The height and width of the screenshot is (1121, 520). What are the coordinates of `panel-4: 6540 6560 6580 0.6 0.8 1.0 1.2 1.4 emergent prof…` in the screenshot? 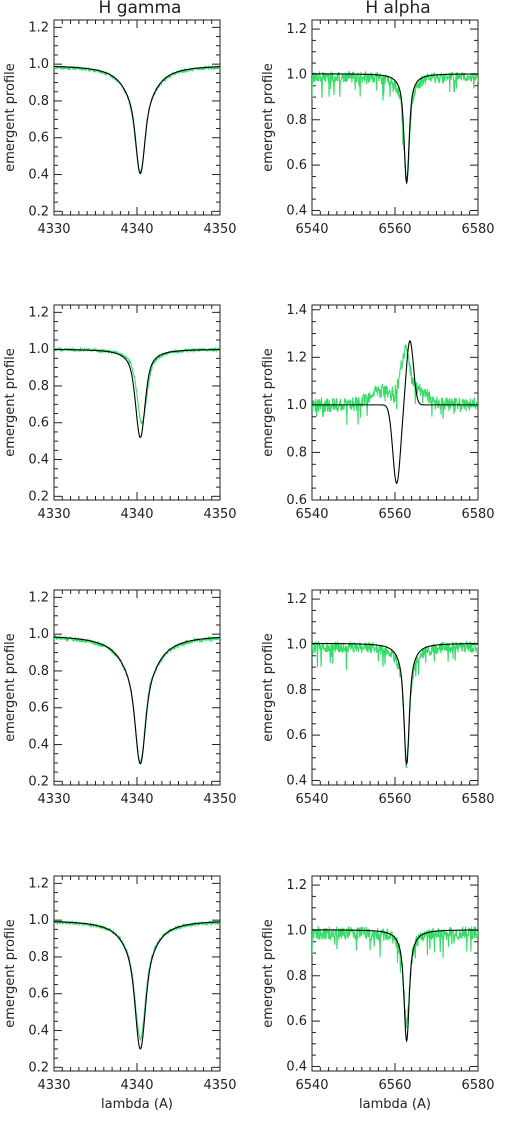 It's located at (378, 412).